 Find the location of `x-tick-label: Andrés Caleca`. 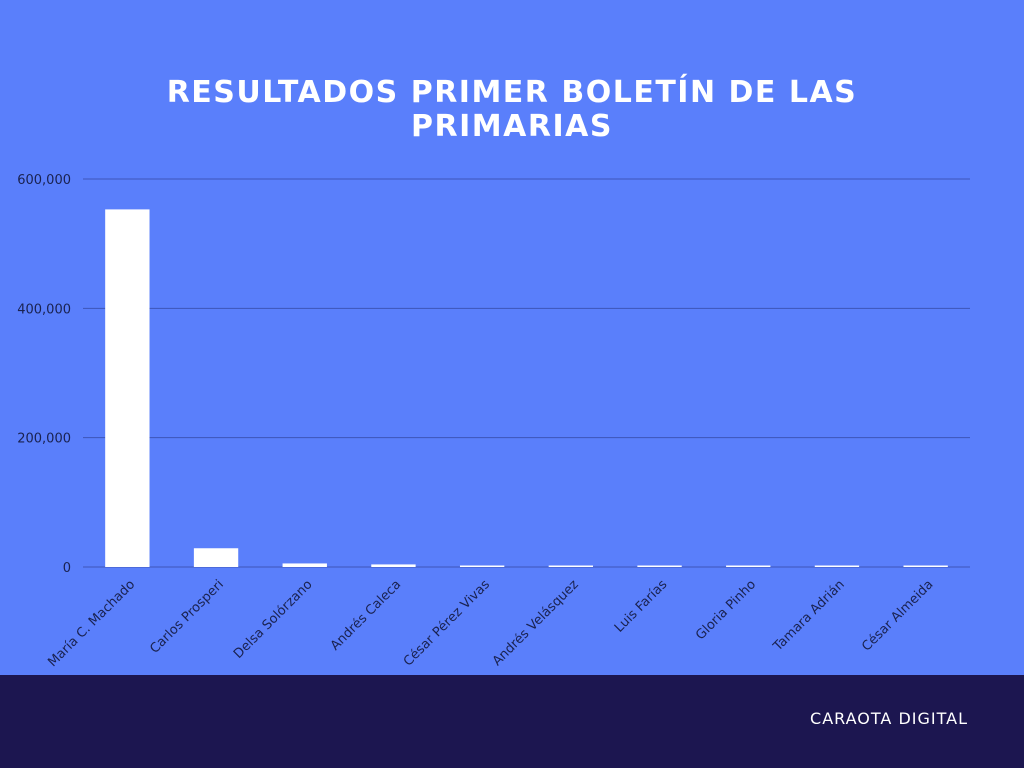

x-tick-label: Andrés Caleca is located at coordinates (366, 615).